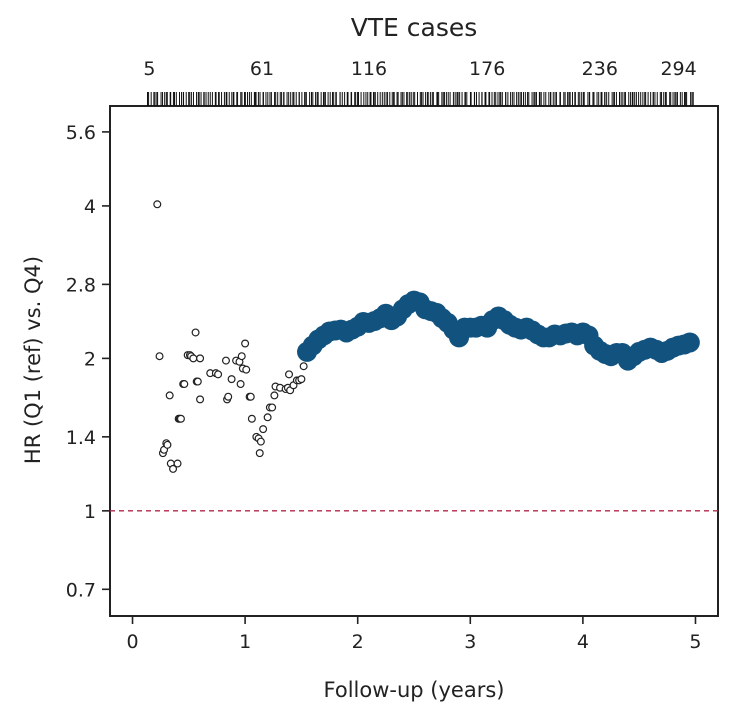  I want to click on y-tick-label: 5.6, so click(81, 133).